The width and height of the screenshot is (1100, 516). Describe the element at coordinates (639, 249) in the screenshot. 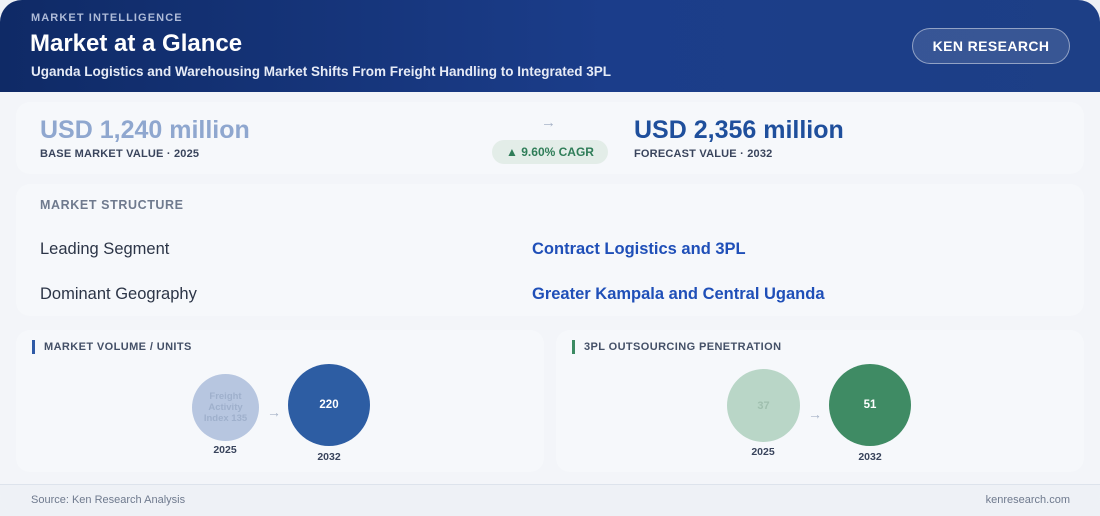

I see `leading-segment-value: Contract Logistics and 3PL` at that location.